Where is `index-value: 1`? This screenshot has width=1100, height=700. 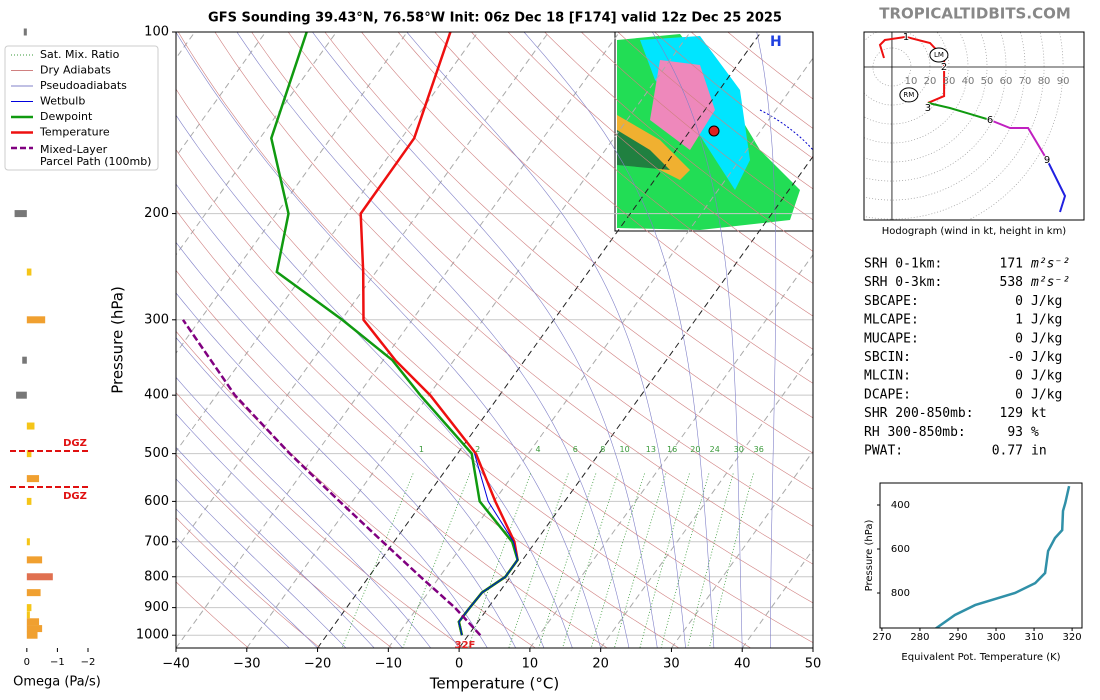 index-value: 1 is located at coordinates (1019, 320).